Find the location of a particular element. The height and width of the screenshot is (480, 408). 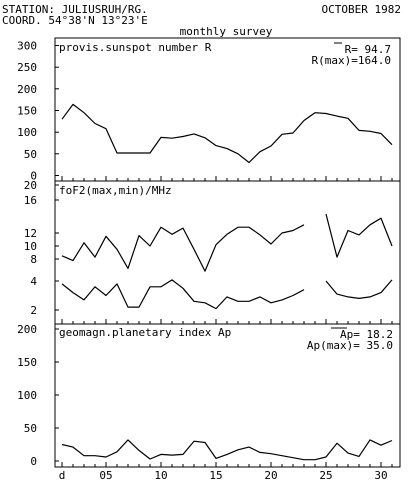

x-tick-label: 05 is located at coordinates (105, 474).